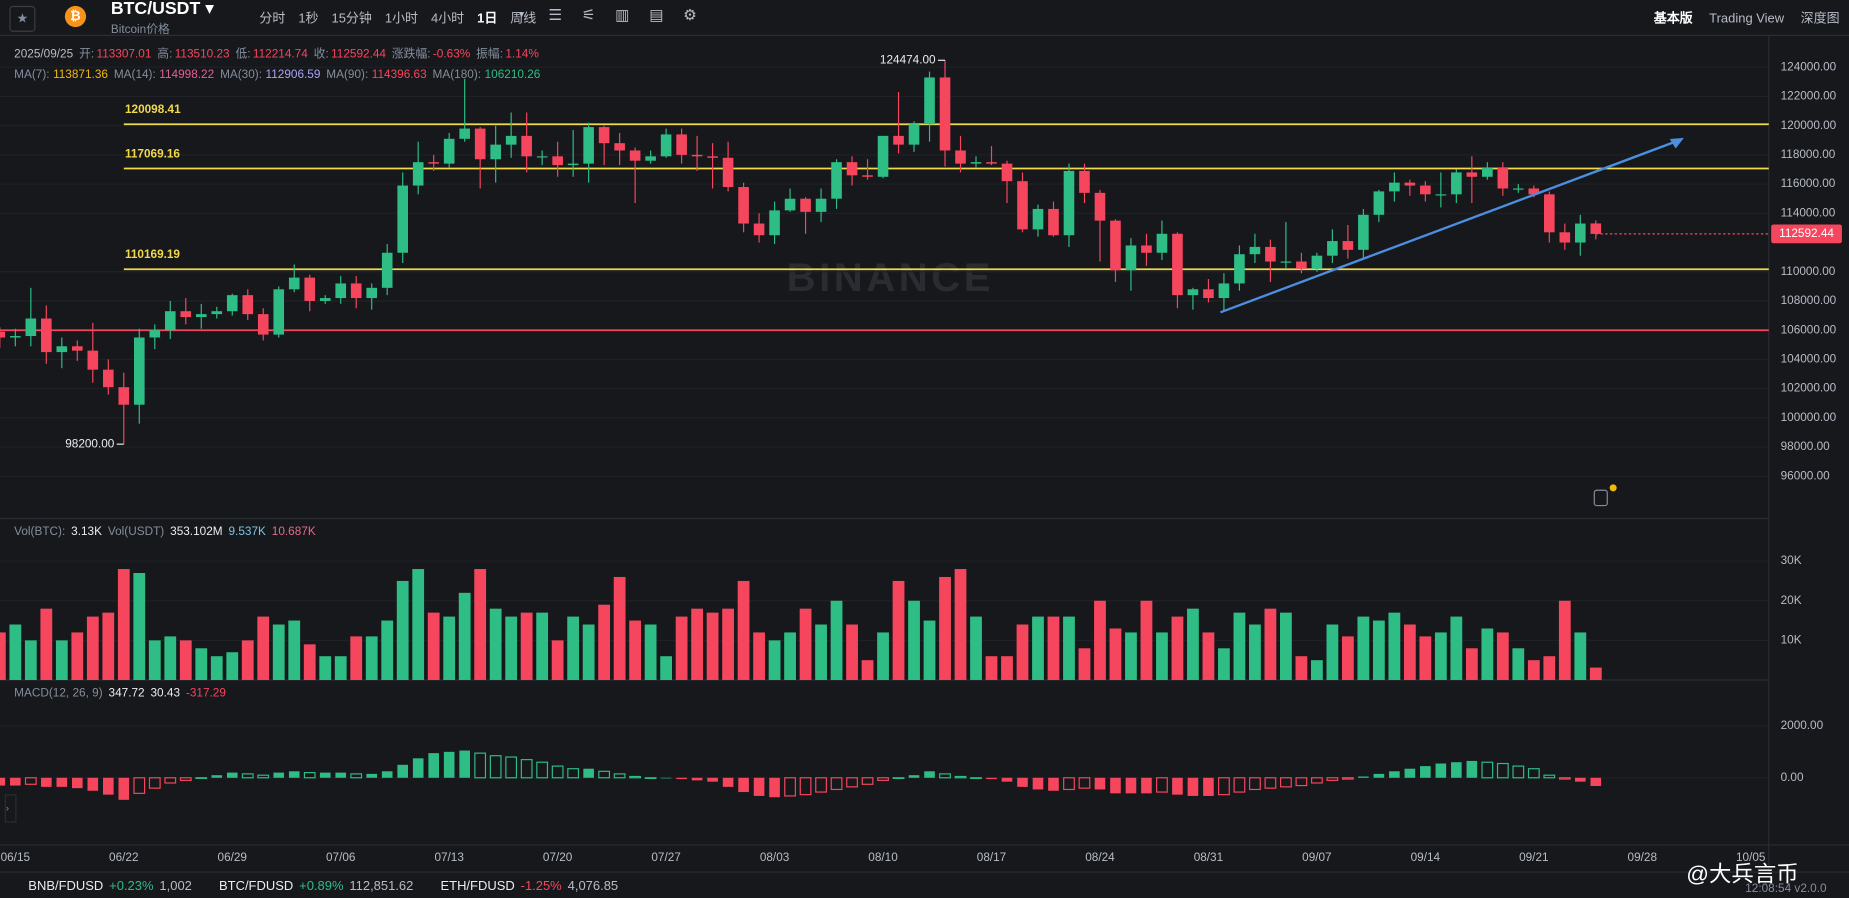  Describe the element at coordinates (521, 14) in the screenshot. I see `more-intervals: ▾` at that location.